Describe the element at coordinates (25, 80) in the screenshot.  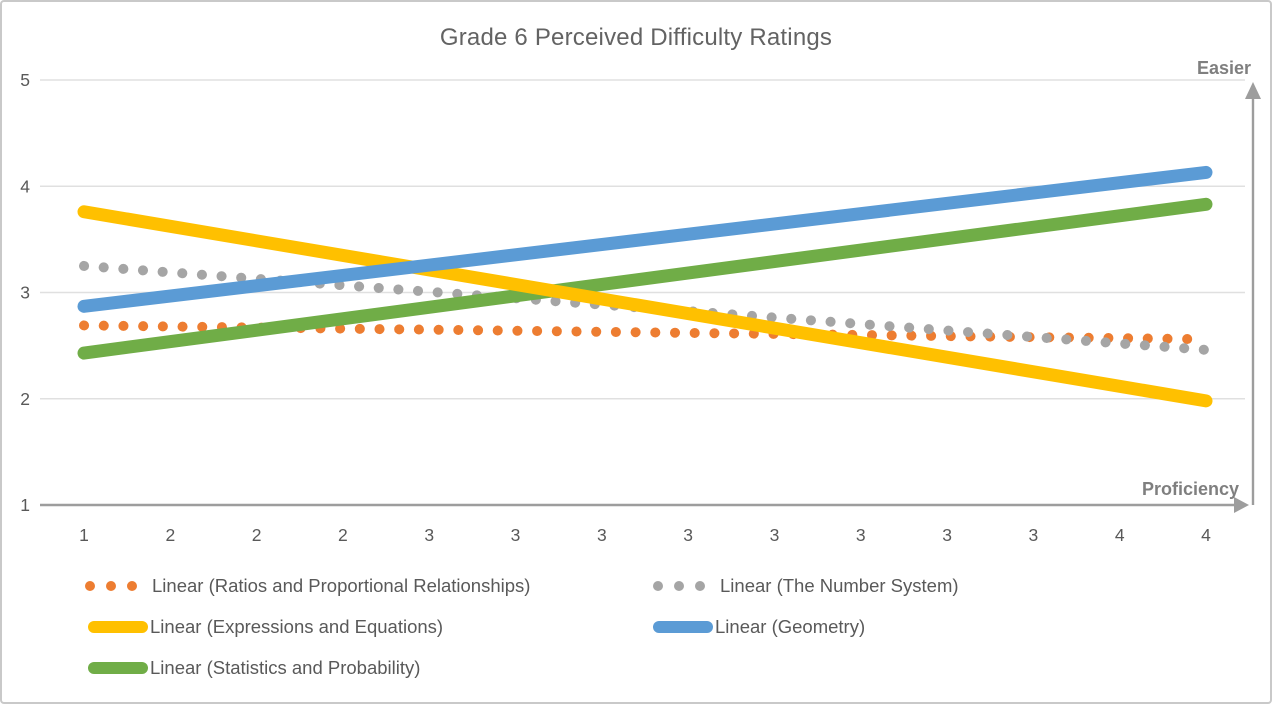
I see `y-tick-label: 5` at that location.